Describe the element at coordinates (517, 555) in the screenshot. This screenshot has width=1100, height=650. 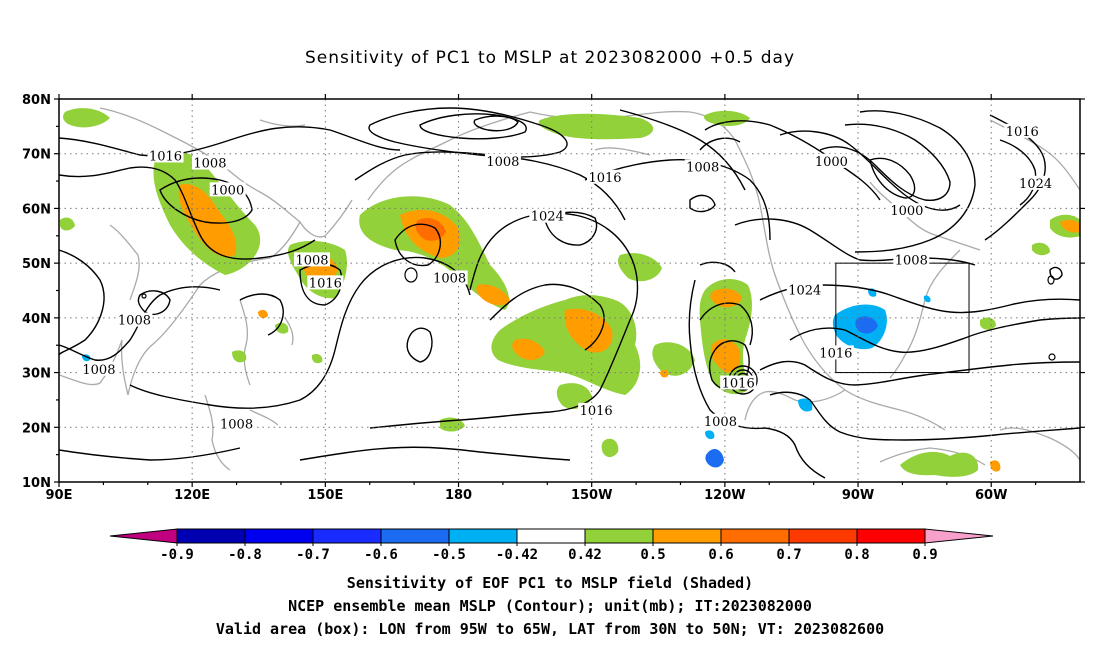
I see `colorbar-label: -0.42` at that location.